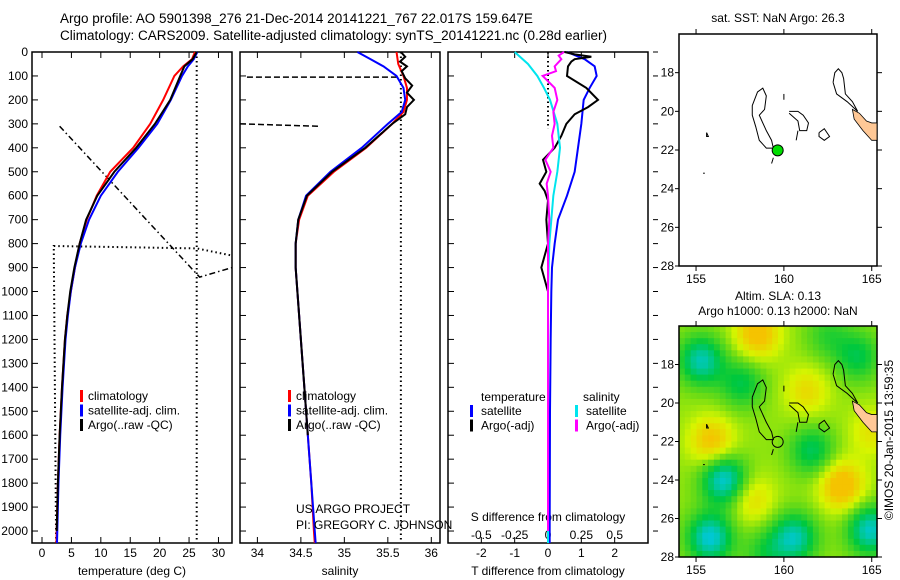 This screenshot has width=900, height=580. I want to click on y-tick-label: 200, so click(18, 100).